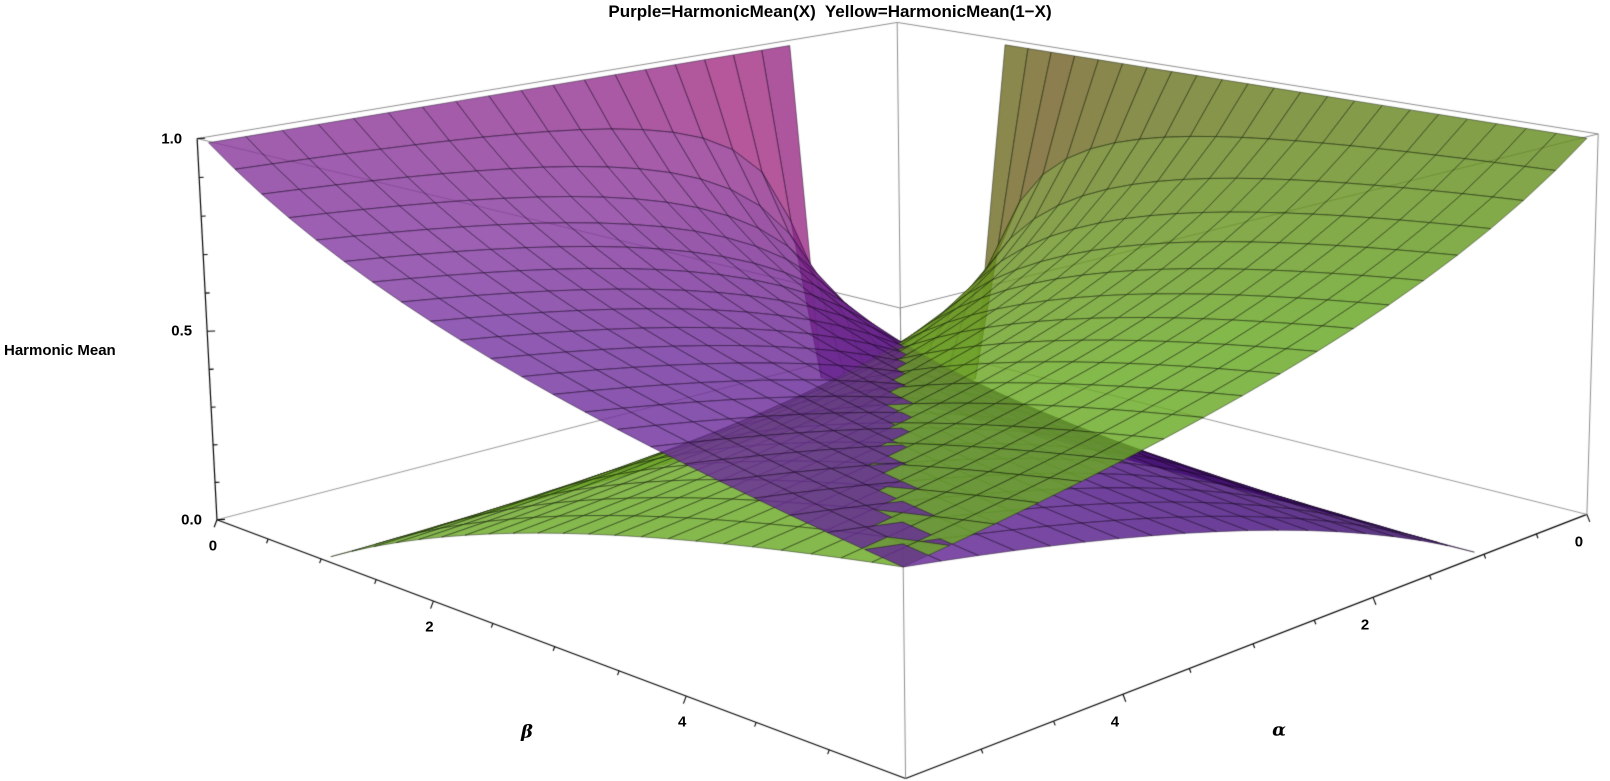 The width and height of the screenshot is (1610, 781). I want to click on alpha-tick-label: 4, so click(1115, 722).